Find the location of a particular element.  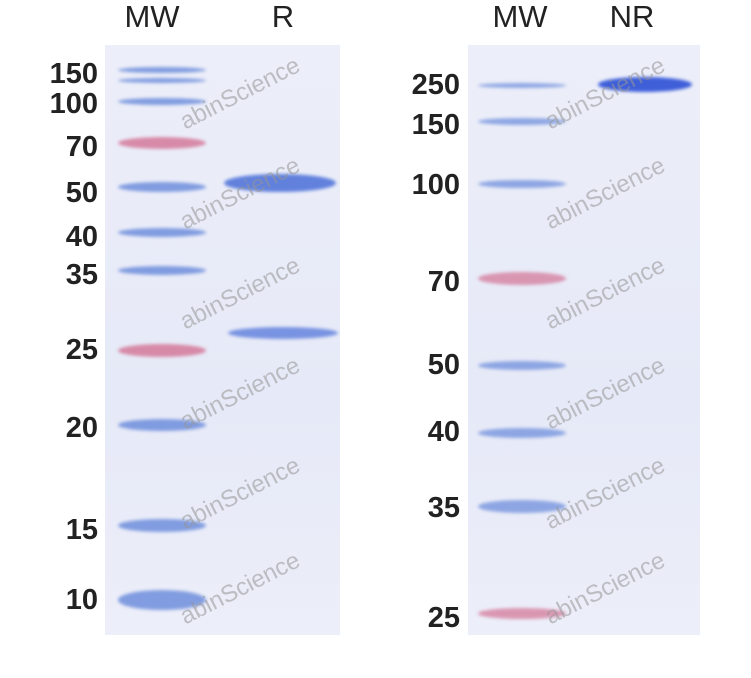

sample-band-heavy-chain is located at coordinates (280, 183).